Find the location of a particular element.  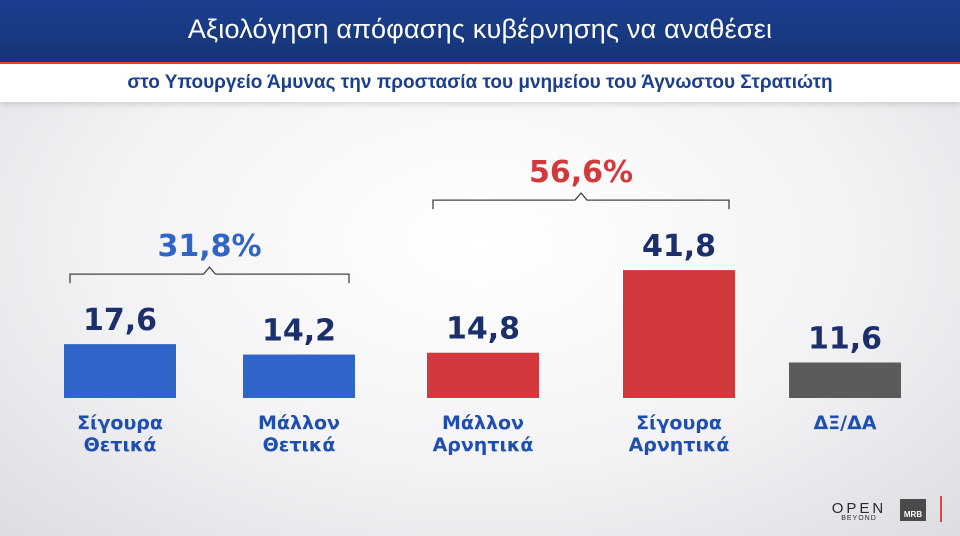

open-logo: OPEN BEYOND is located at coordinates (859, 511).